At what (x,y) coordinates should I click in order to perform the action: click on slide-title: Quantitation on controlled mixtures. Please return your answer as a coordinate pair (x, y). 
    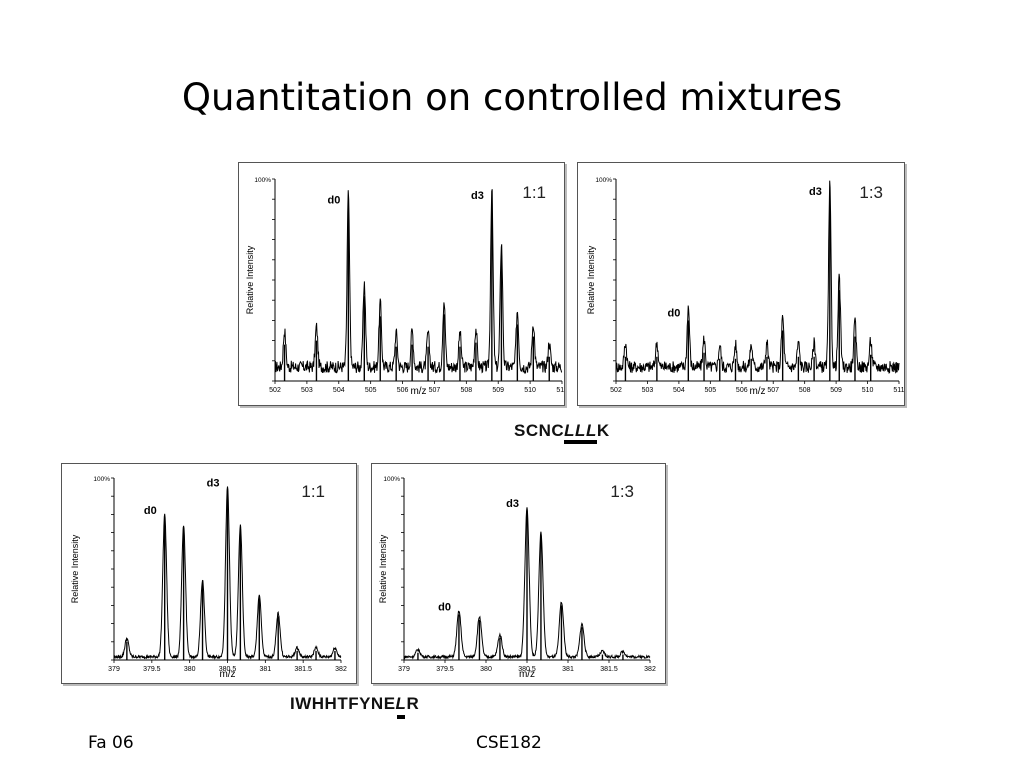
    Looking at the image, I should click on (512, 97).